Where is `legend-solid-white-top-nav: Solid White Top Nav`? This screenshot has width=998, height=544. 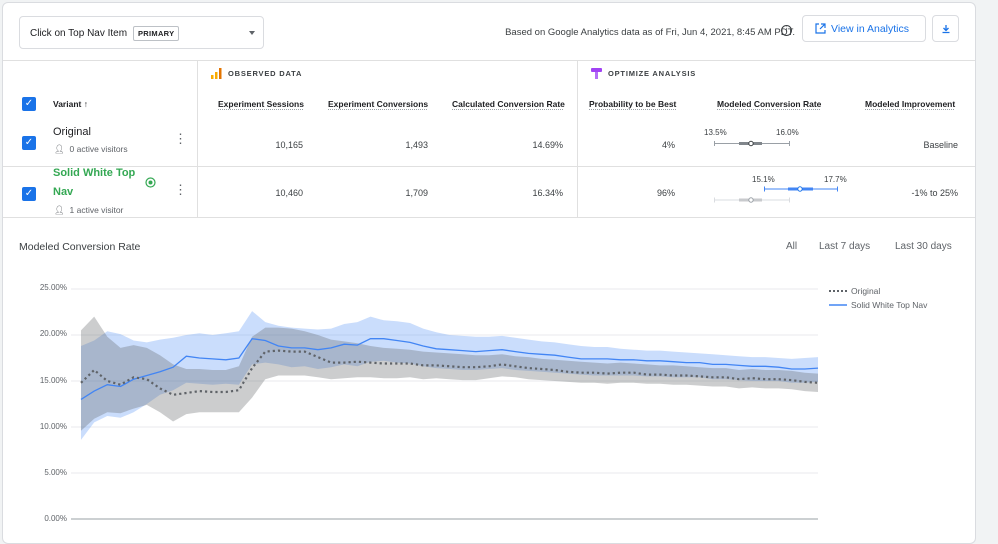
legend-solid-white-top-nav: Solid White Top Nav is located at coordinates (889, 305).